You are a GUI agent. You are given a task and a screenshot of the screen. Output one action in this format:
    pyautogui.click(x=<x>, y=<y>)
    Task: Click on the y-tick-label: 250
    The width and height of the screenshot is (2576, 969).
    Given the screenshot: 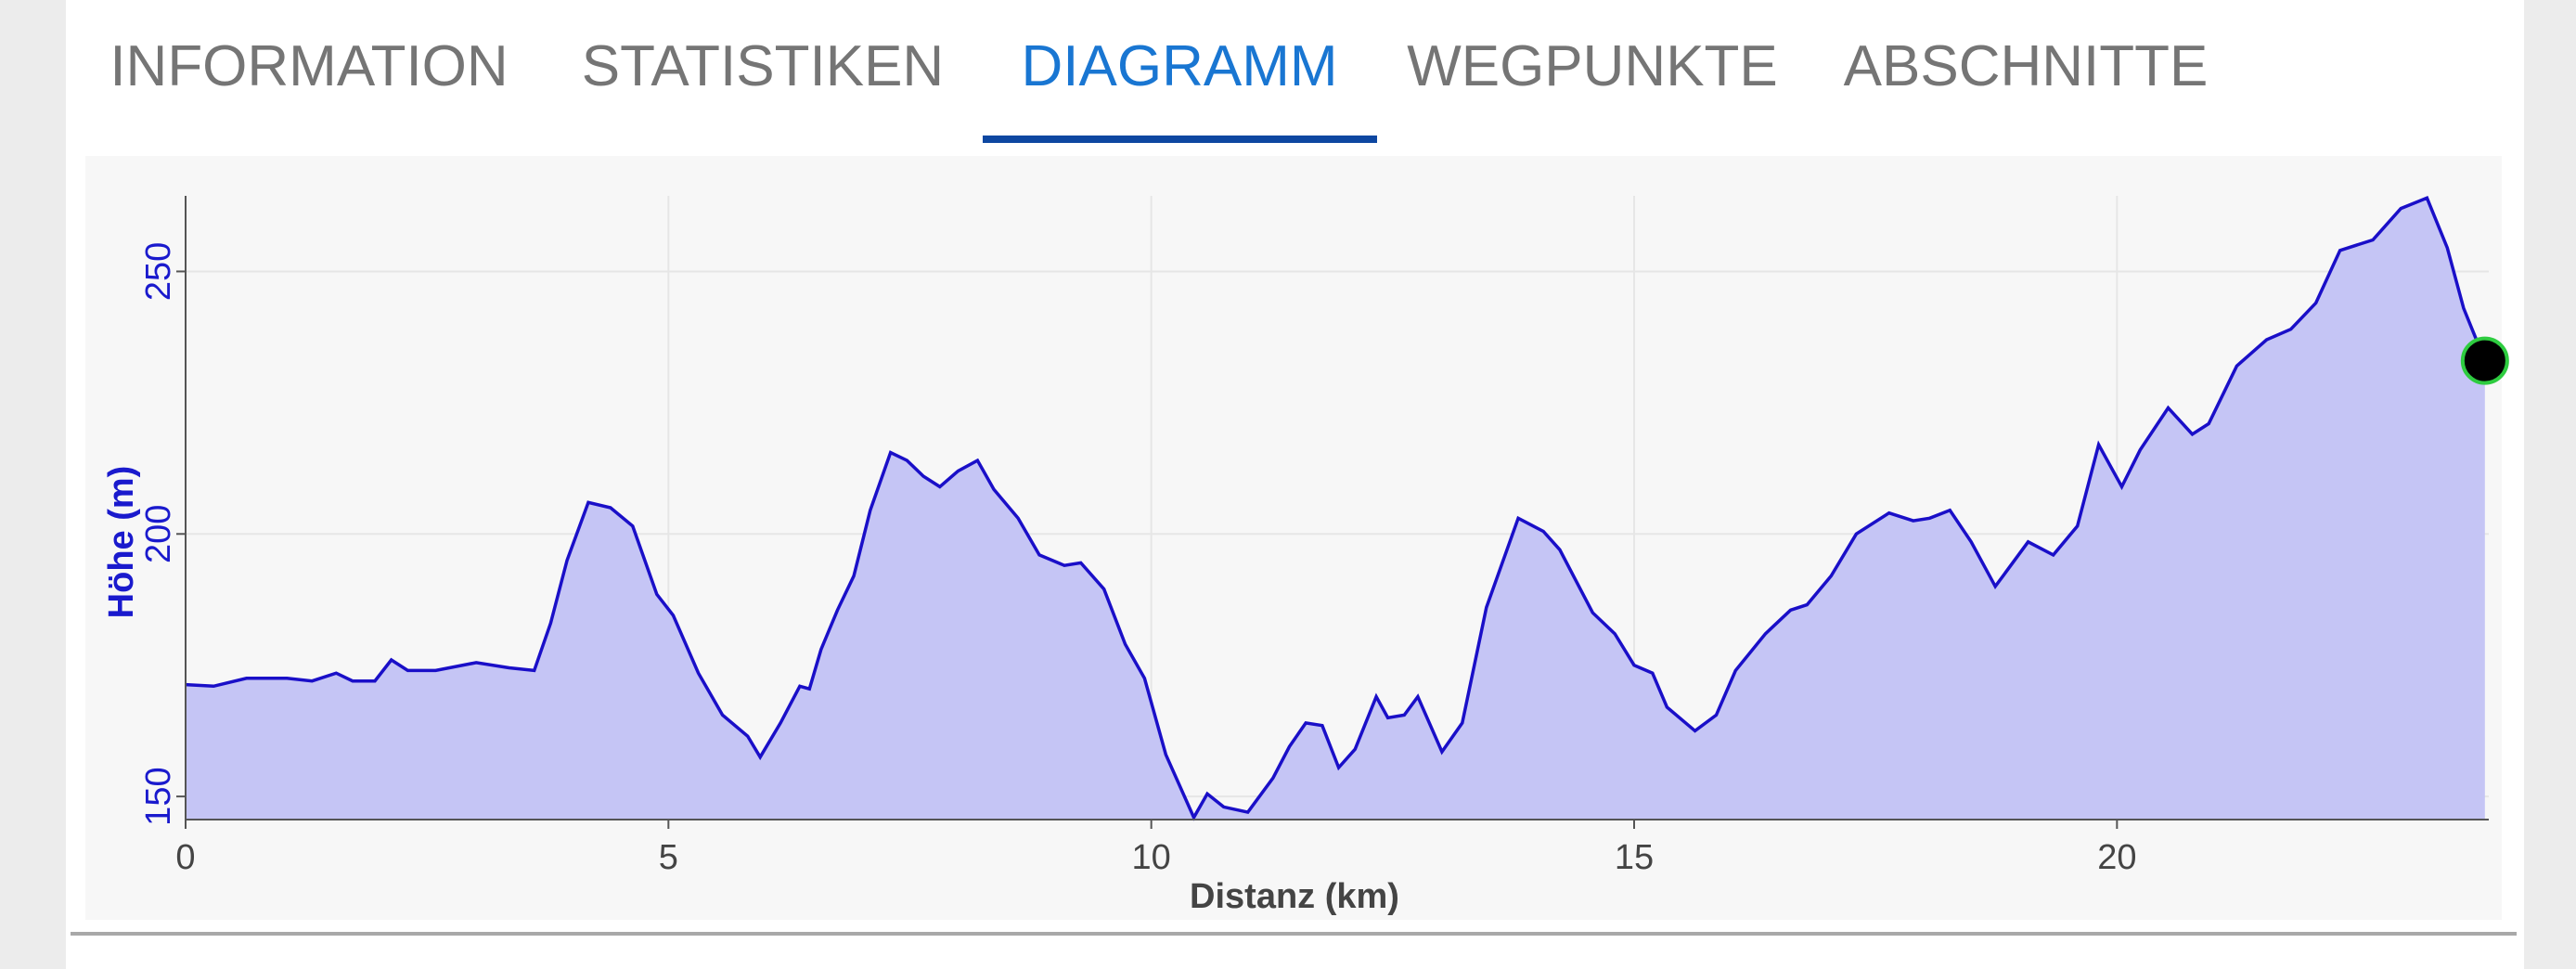 What is the action you would take?
    pyautogui.click(x=158, y=271)
    